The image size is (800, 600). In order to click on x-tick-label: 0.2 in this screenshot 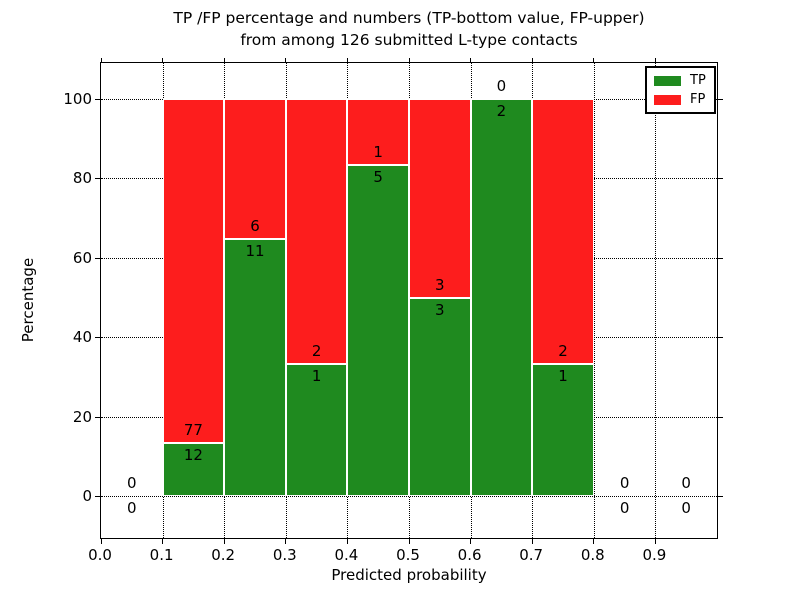, I will do `click(223, 555)`.